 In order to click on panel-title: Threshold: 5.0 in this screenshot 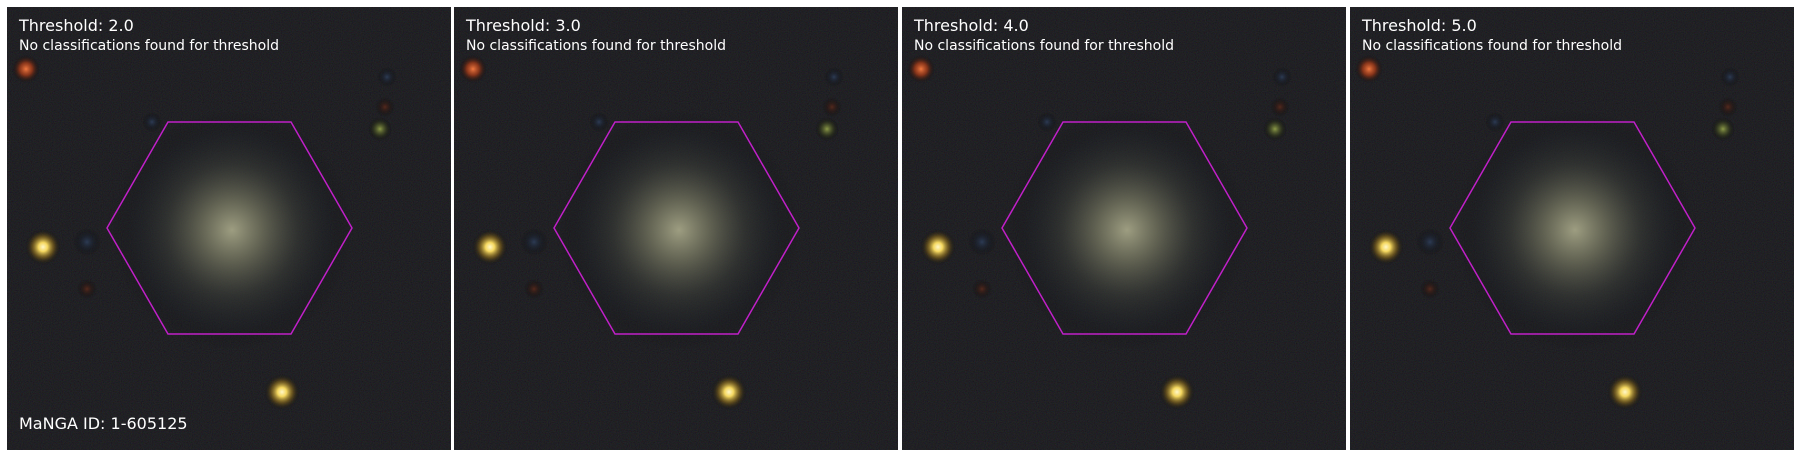, I will do `click(1419, 25)`.